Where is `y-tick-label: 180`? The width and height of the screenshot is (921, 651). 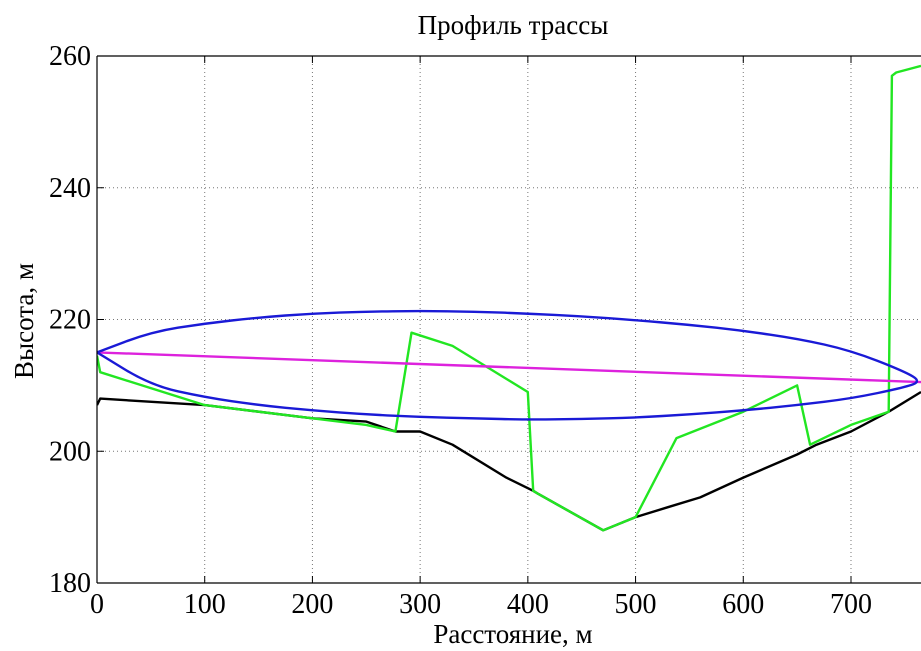 y-tick-label: 180 is located at coordinates (70, 583).